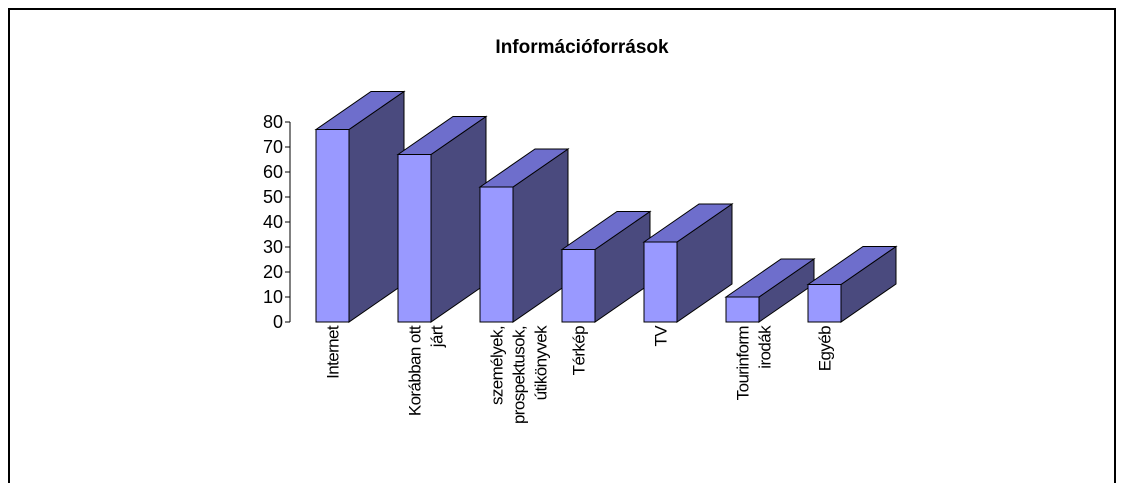 Image resolution: width=1128 pixels, height=483 pixels. Describe the element at coordinates (273, 272) in the screenshot. I see `y-tick-label: 20` at that location.